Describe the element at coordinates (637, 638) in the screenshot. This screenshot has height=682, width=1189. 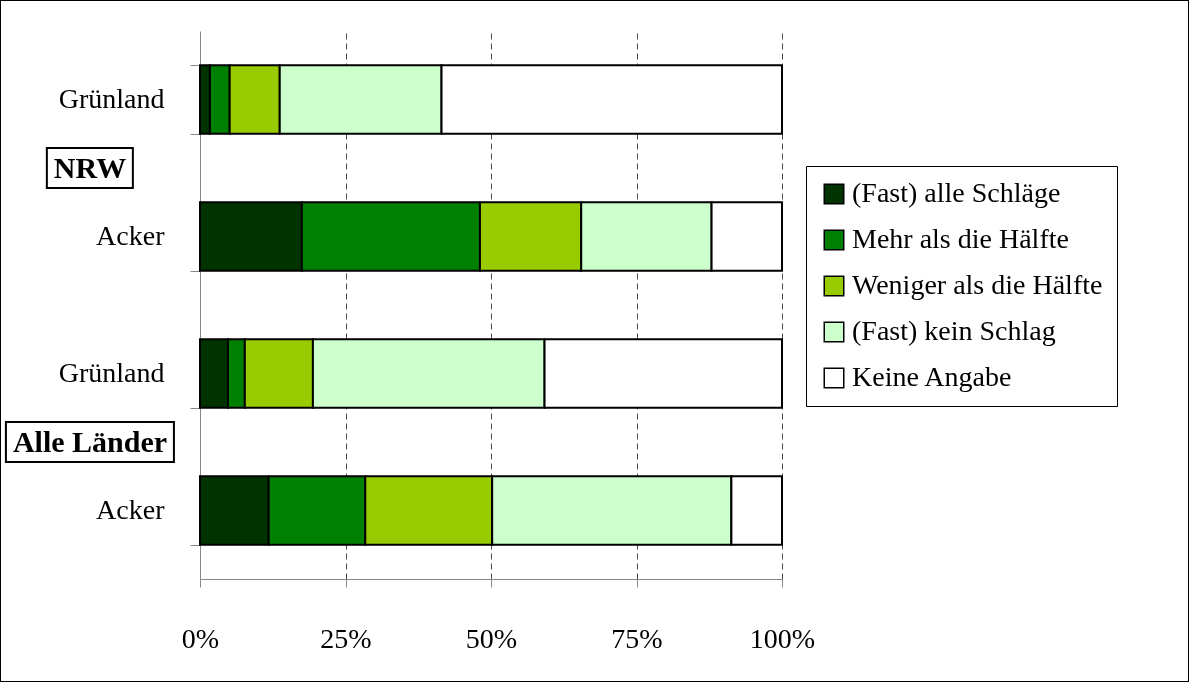
I see `x-tick-label: 75%` at that location.